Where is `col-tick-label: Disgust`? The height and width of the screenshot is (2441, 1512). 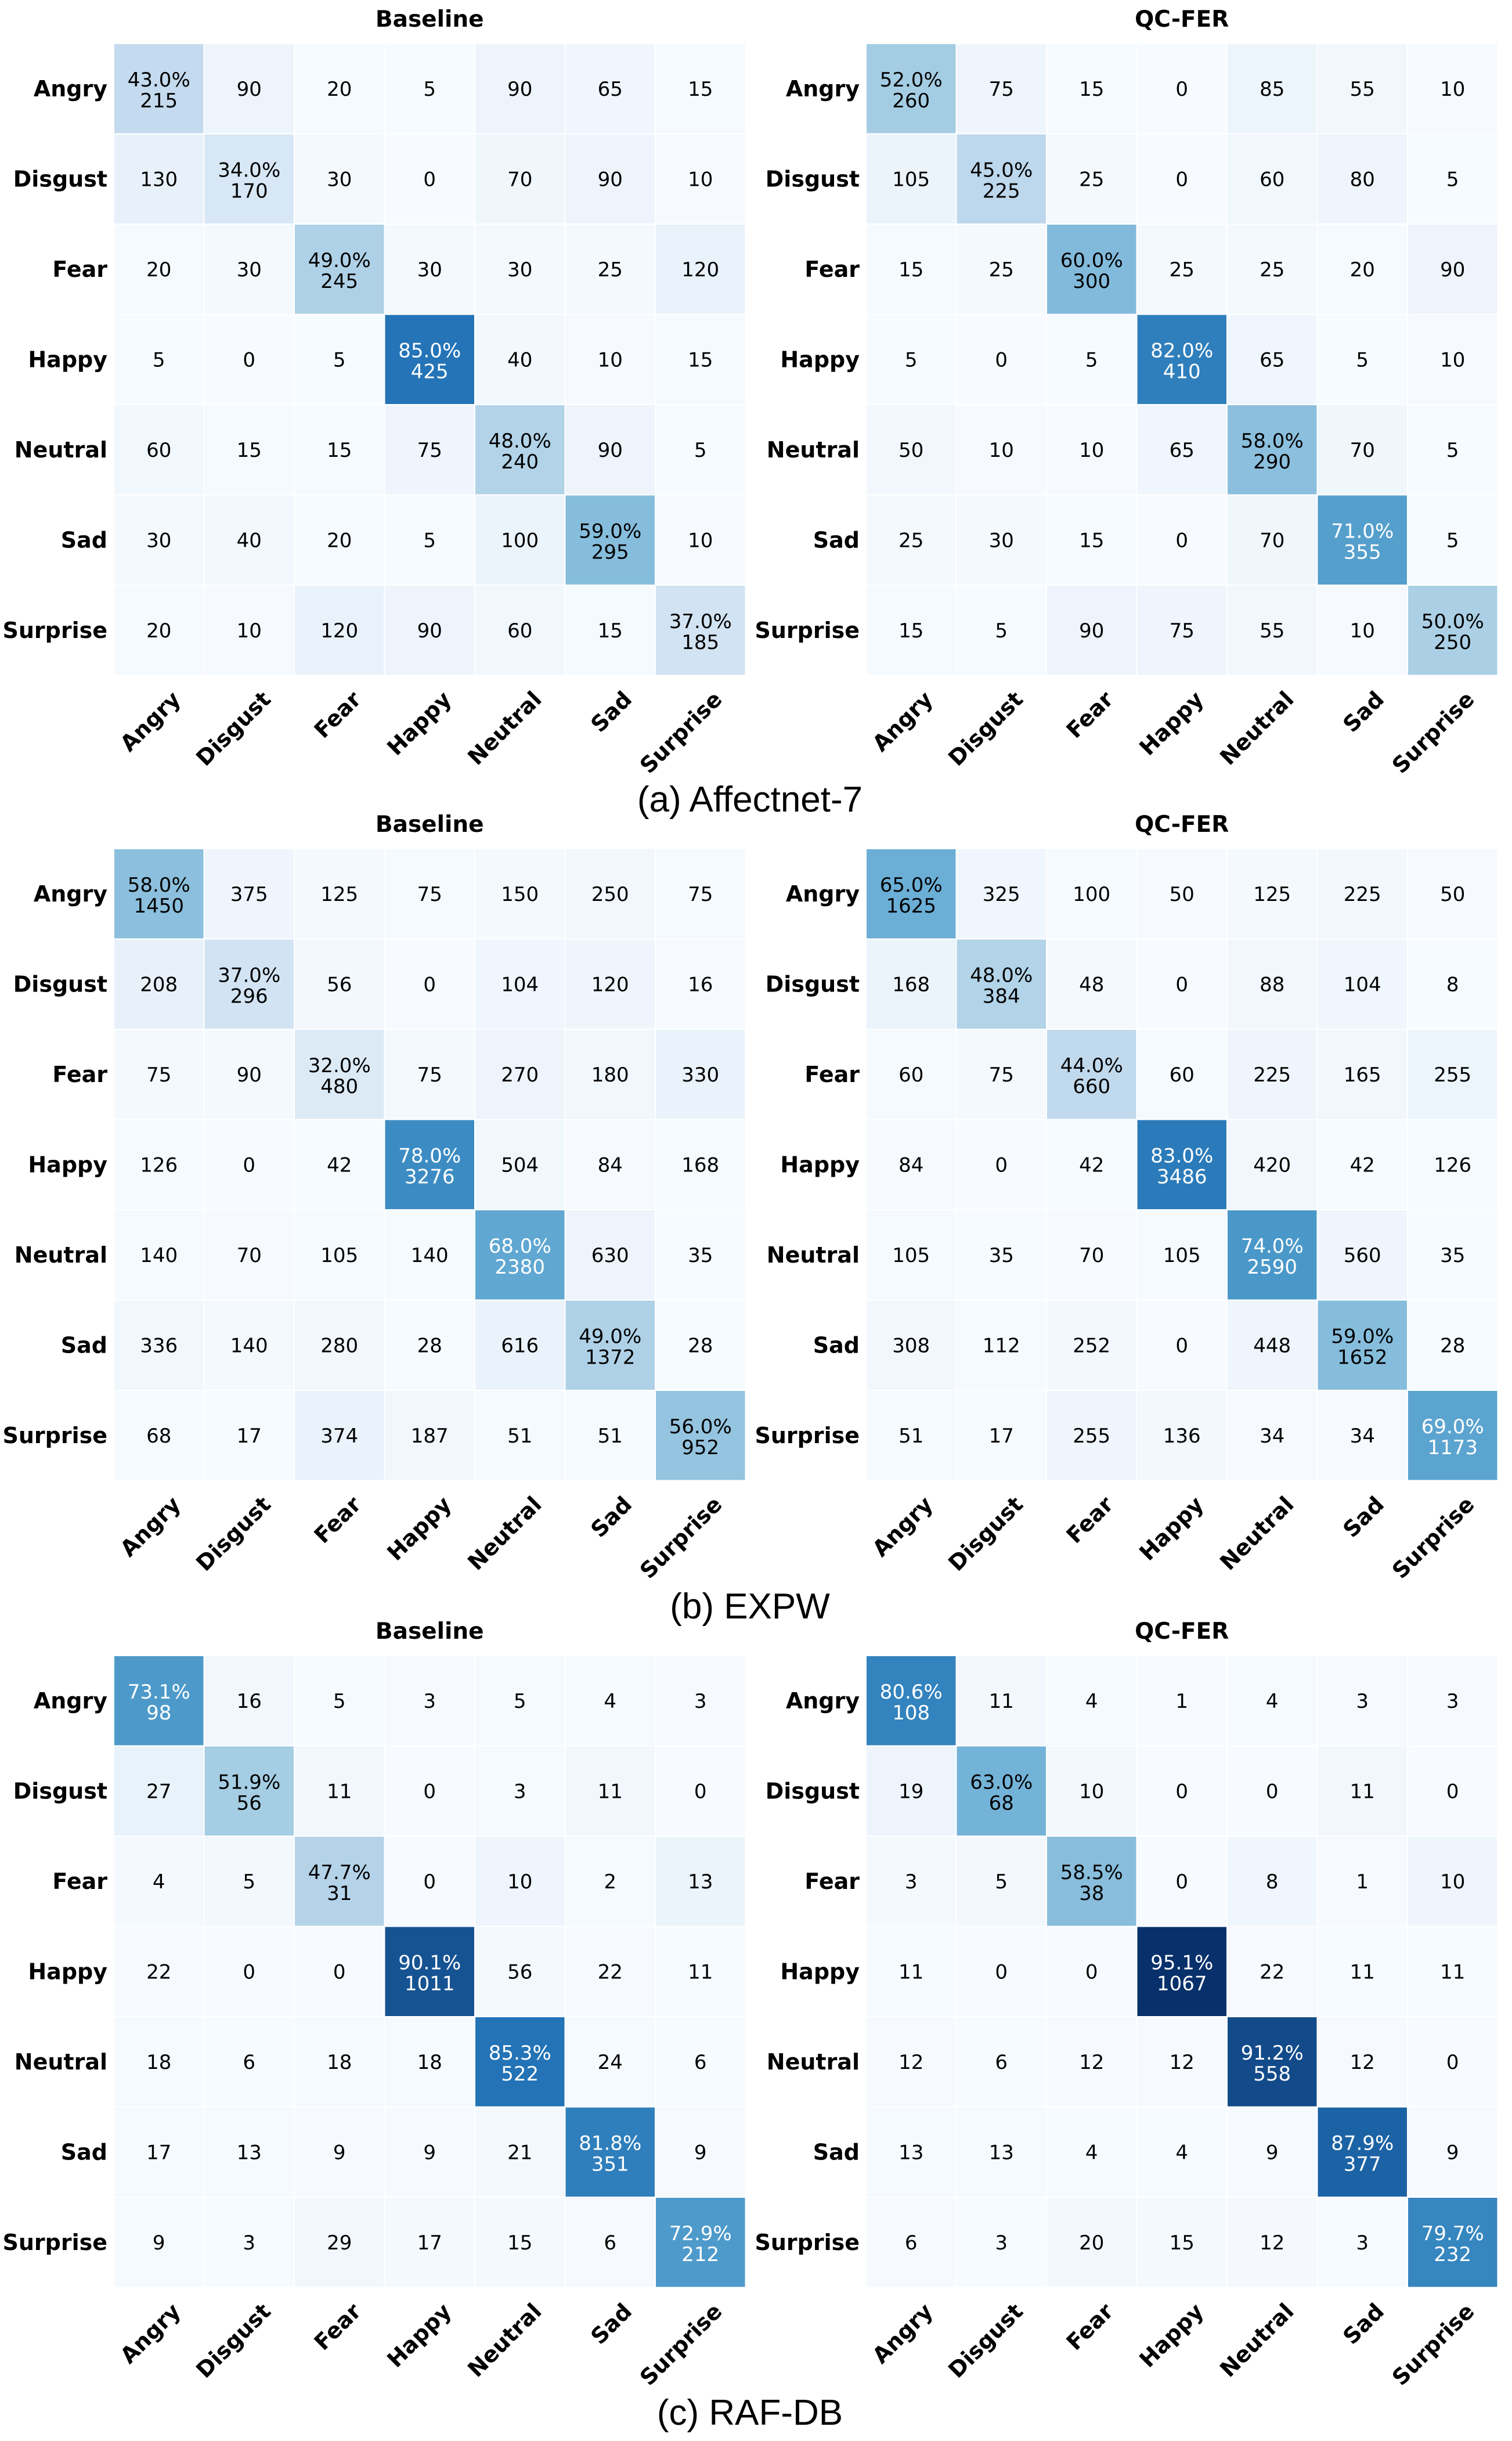
col-tick-label: Disgust is located at coordinates (233, 2340).